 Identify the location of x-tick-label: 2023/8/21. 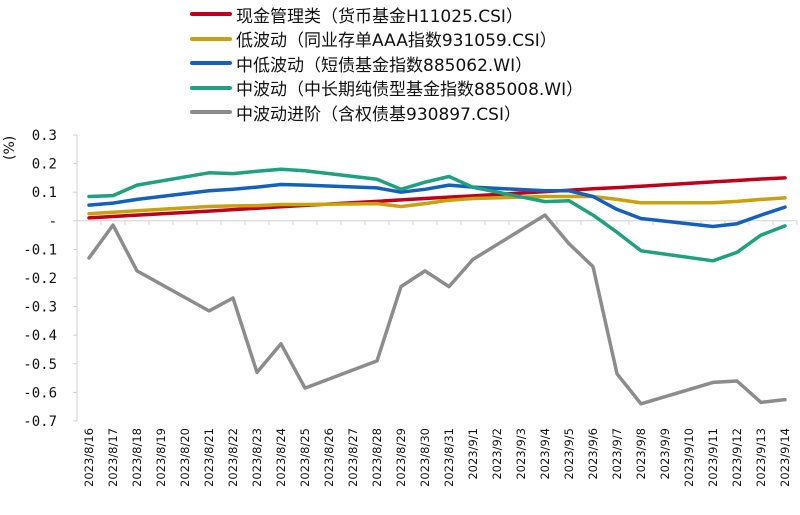
(209, 457).